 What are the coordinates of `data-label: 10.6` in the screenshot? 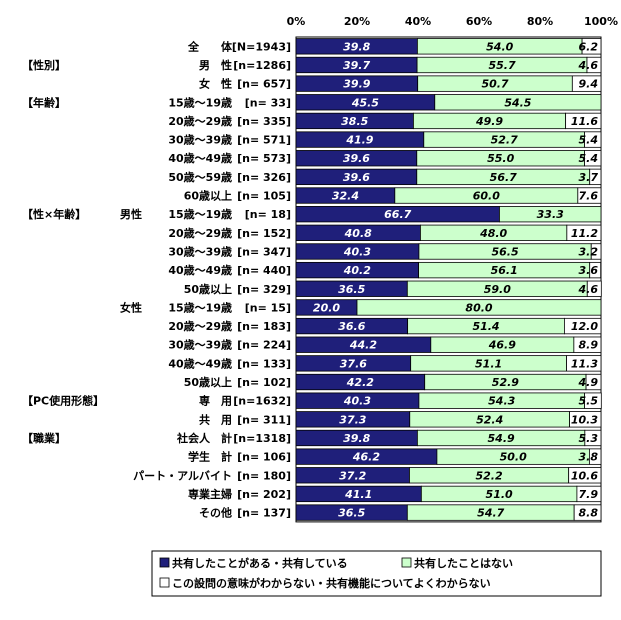 It's located at (584, 475).